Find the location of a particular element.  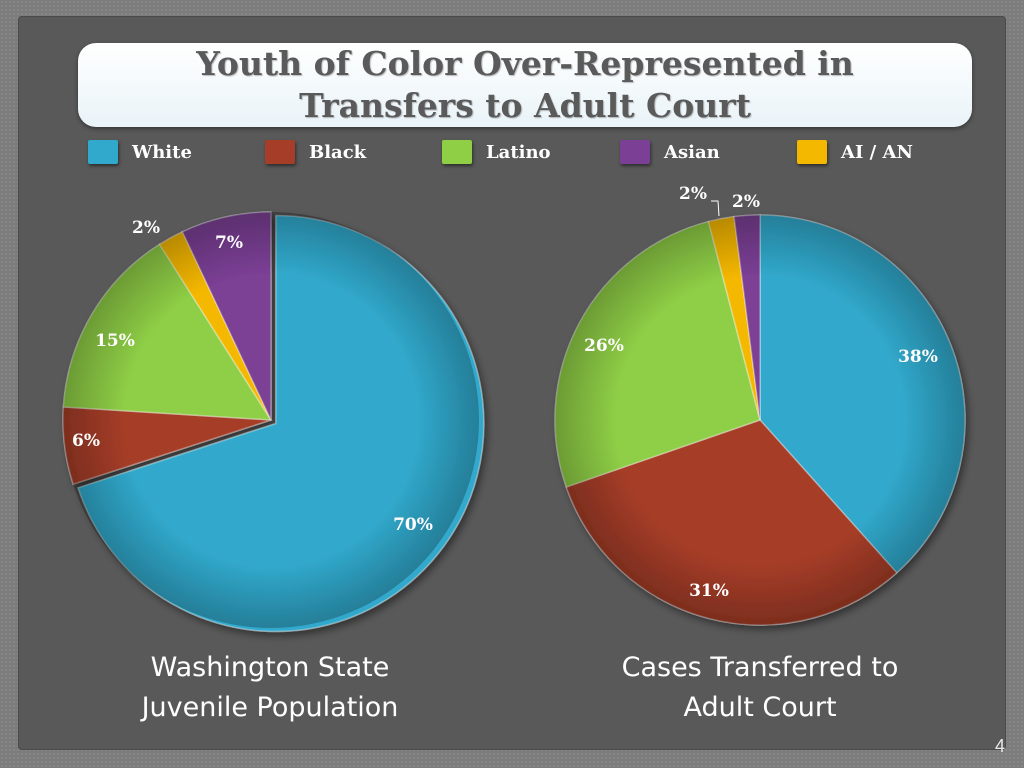

caption-line: Juvenile Population is located at coordinates (270, 707).